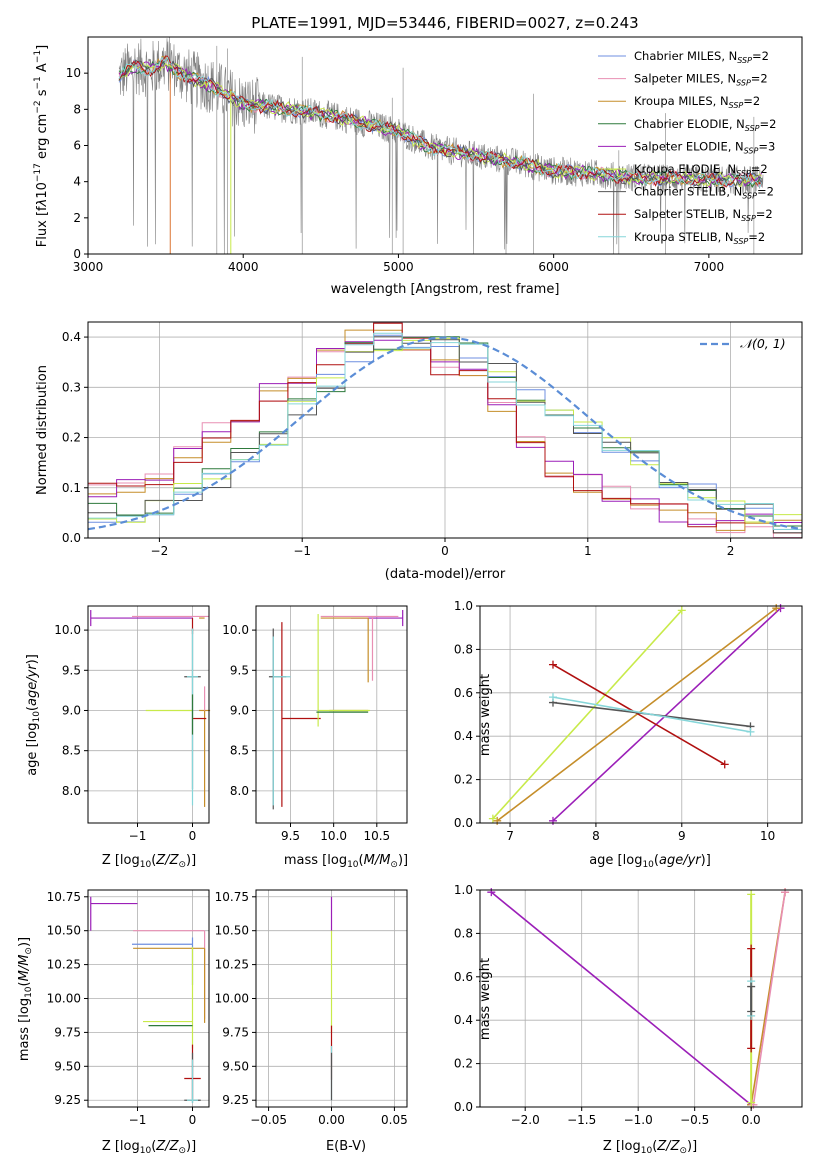 The image size is (819, 1170). I want to click on p5-ytick-label: 0.6, so click(463, 693).